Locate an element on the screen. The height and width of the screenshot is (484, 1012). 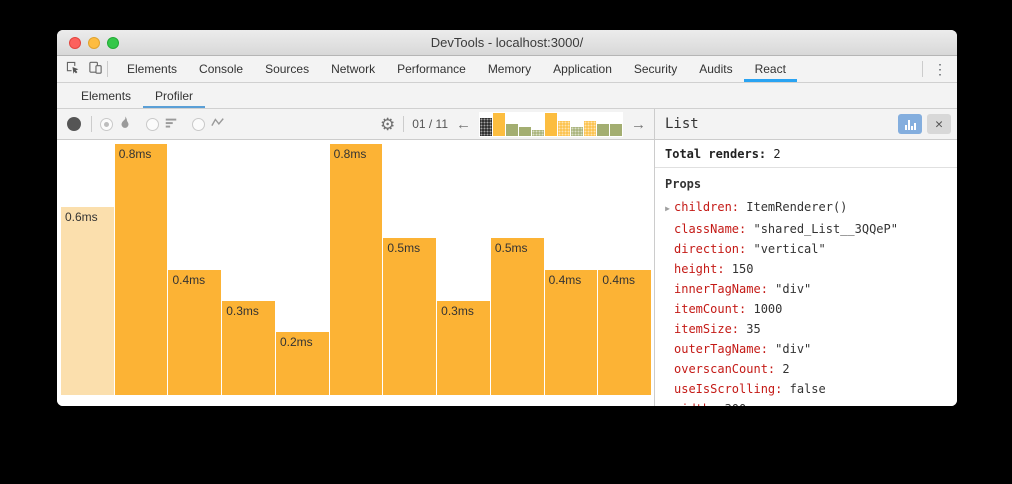
view-option-flamegraph is located at coordinates (116, 124).